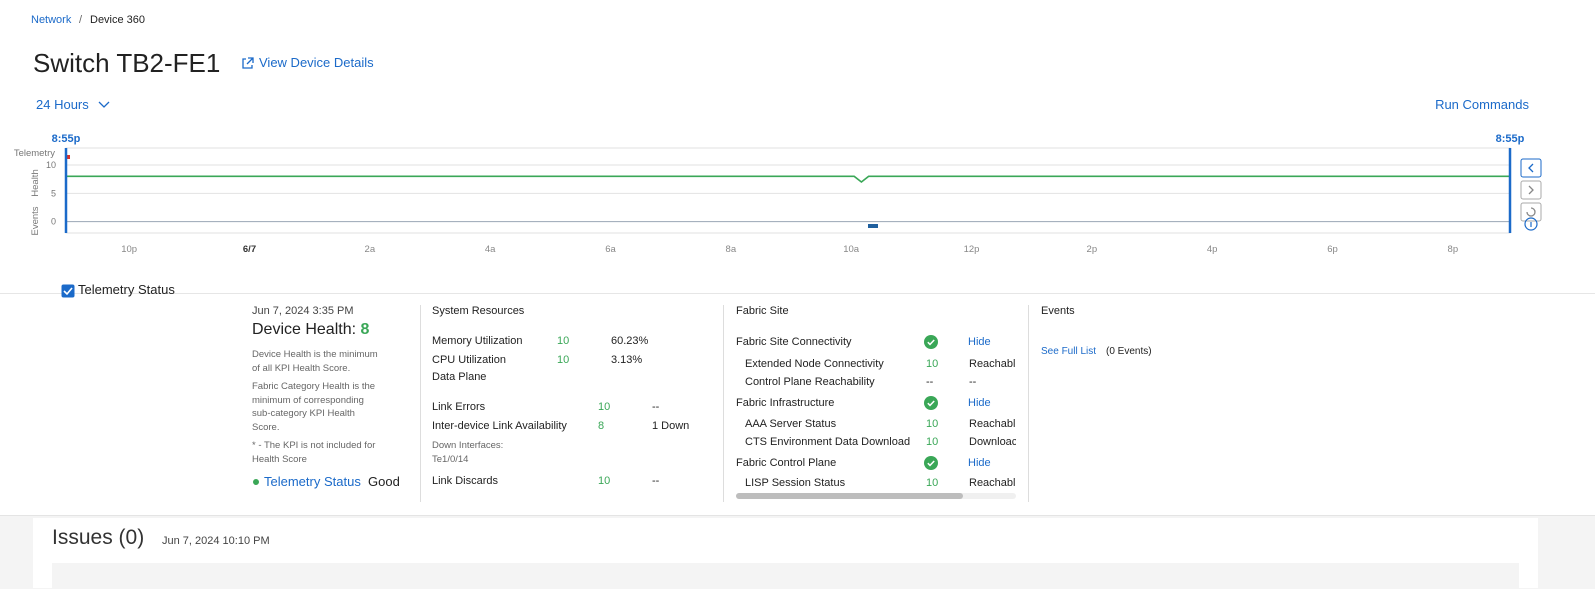 The width and height of the screenshot is (1595, 589). What do you see at coordinates (68, 291) in the screenshot?
I see `checkbox` at bounding box center [68, 291].